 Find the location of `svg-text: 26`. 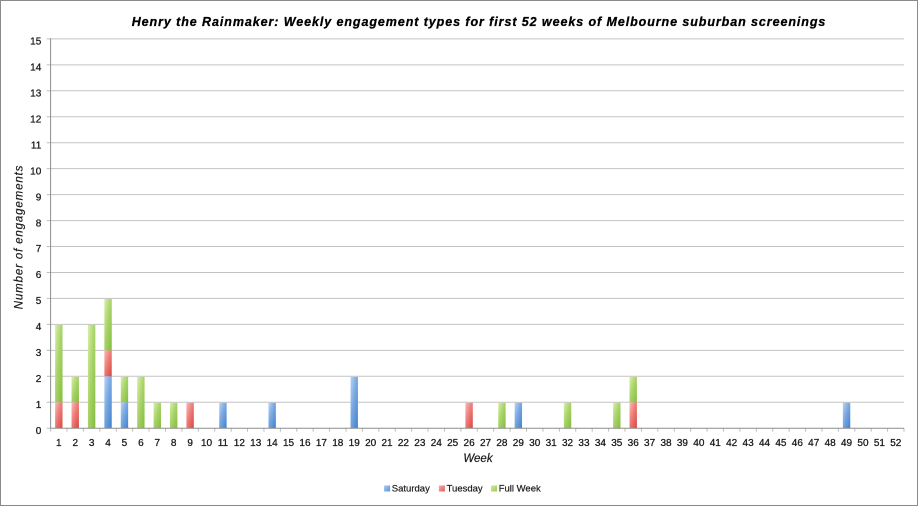

svg-text: 26 is located at coordinates (470, 443).